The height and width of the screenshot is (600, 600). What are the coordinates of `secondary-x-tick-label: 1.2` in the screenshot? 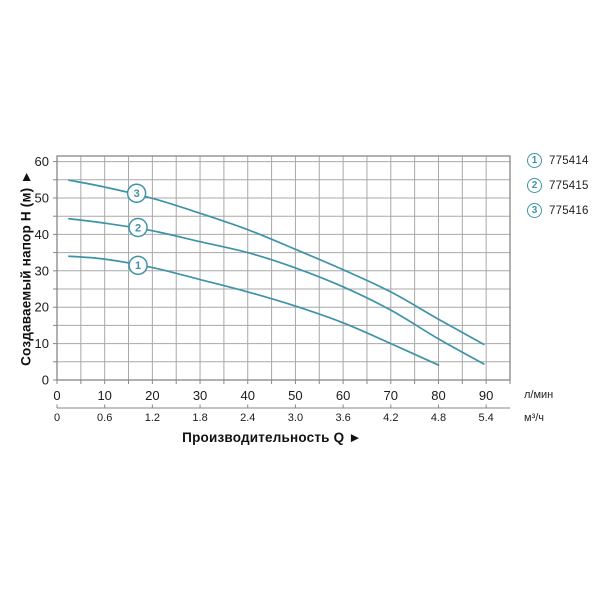 It's located at (152, 418).